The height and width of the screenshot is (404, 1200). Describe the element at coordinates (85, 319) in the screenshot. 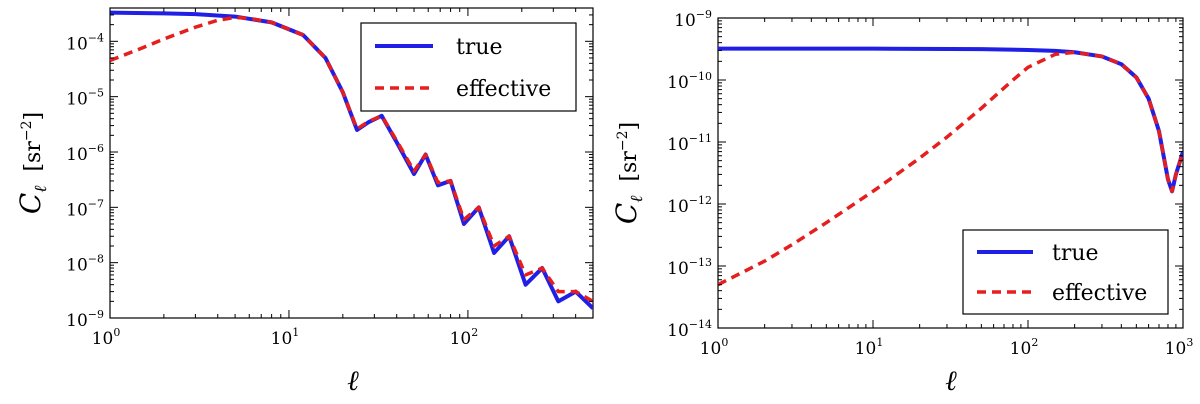

I see `left-y-tick-label: 10⁻⁹` at that location.